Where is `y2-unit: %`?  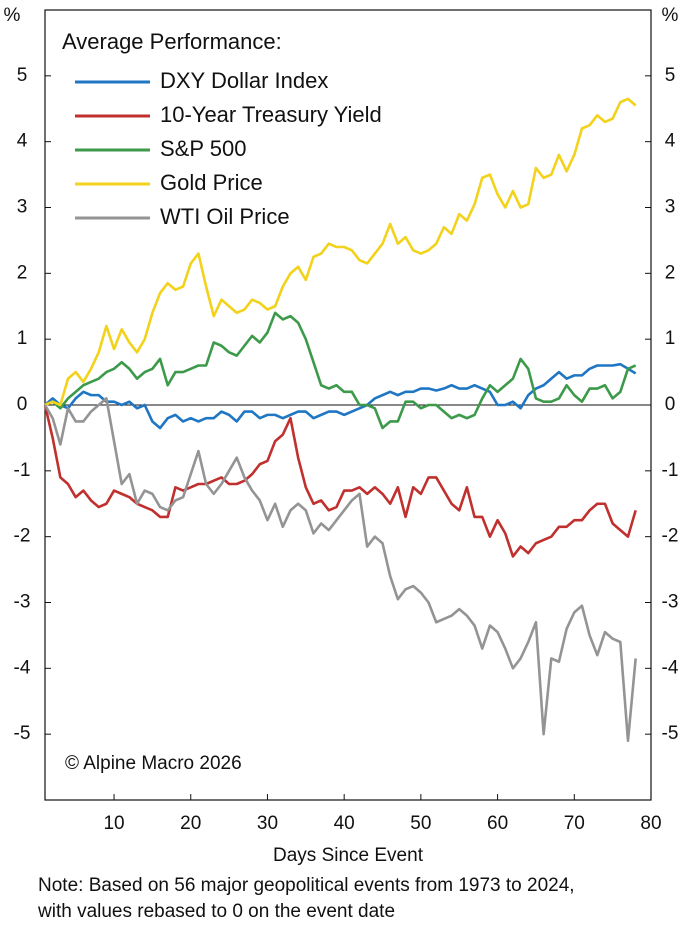 y2-unit: % is located at coordinates (670, 15).